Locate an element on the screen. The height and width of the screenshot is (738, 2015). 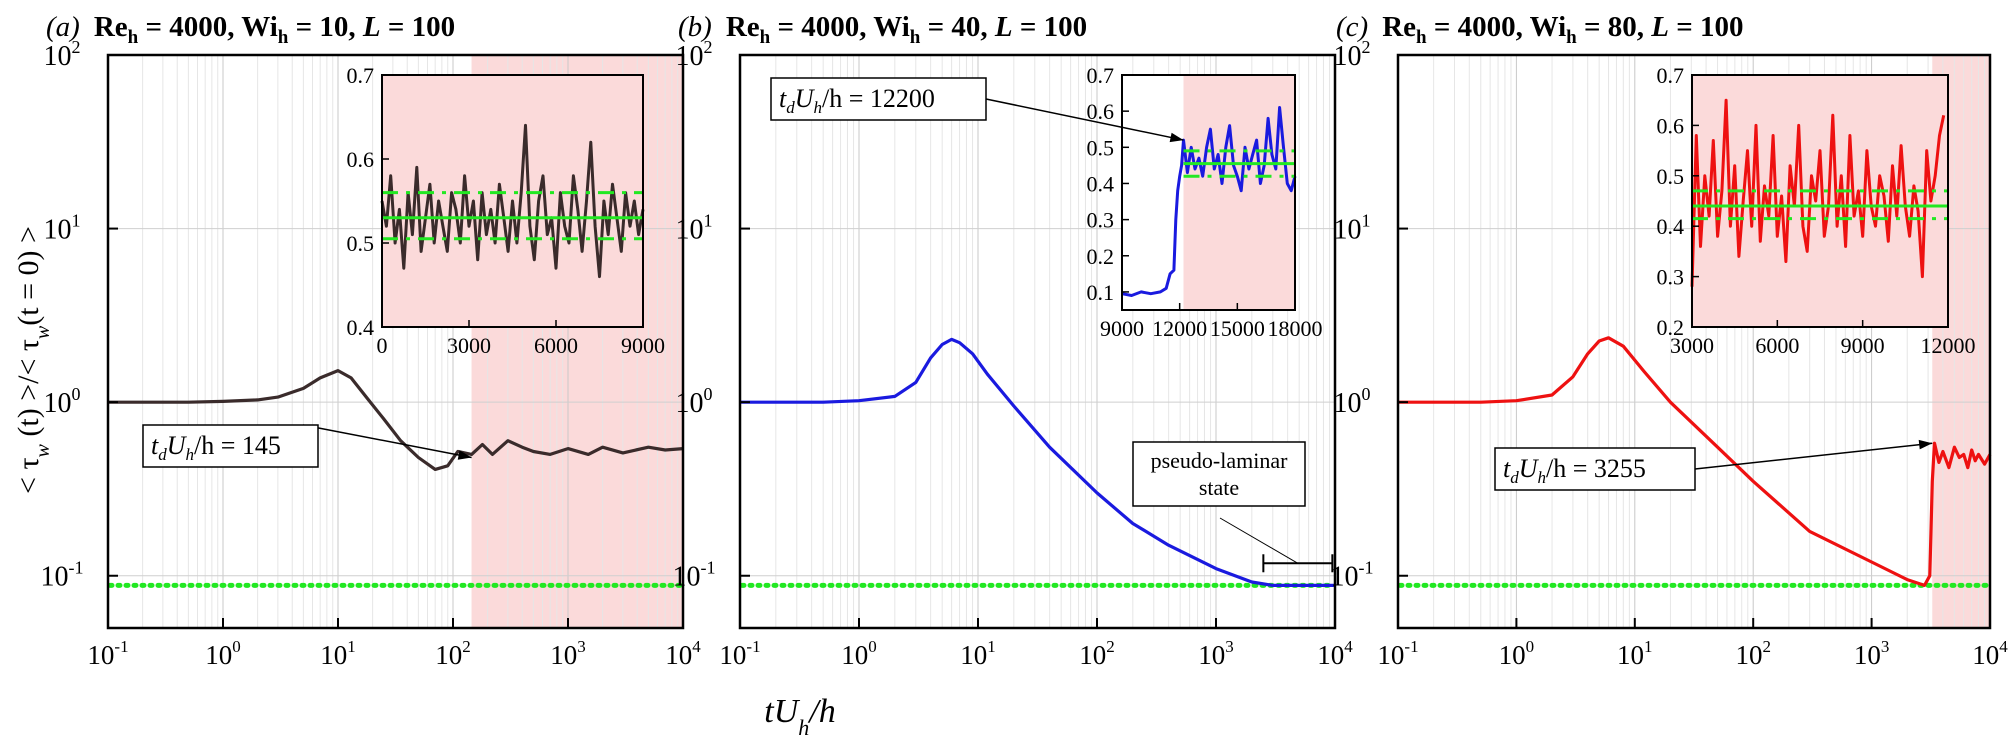
annotation-arrow-line is located at coordinates (387, 441).